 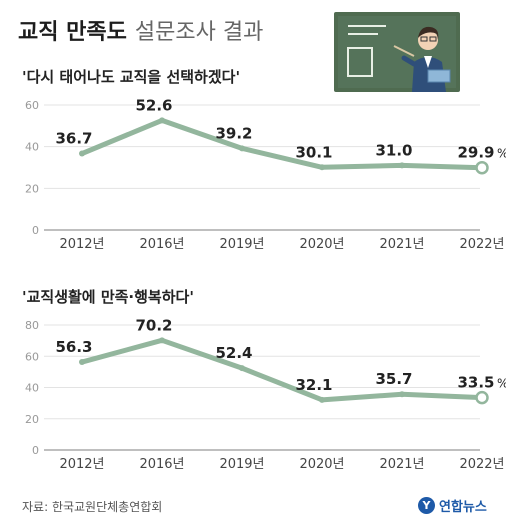 I want to click on yonhap-logo-icon: Y, so click(x=426, y=505).